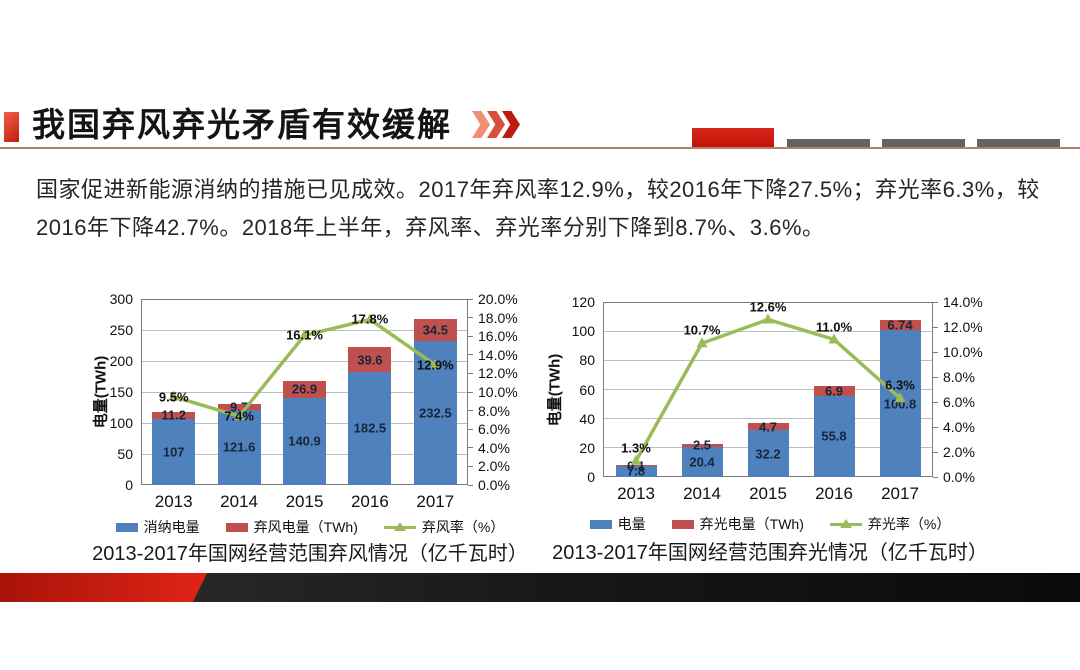 The image size is (1080, 670). I want to click on page-title: 我国弃风弃光矛盾有效缓解, so click(242, 124).